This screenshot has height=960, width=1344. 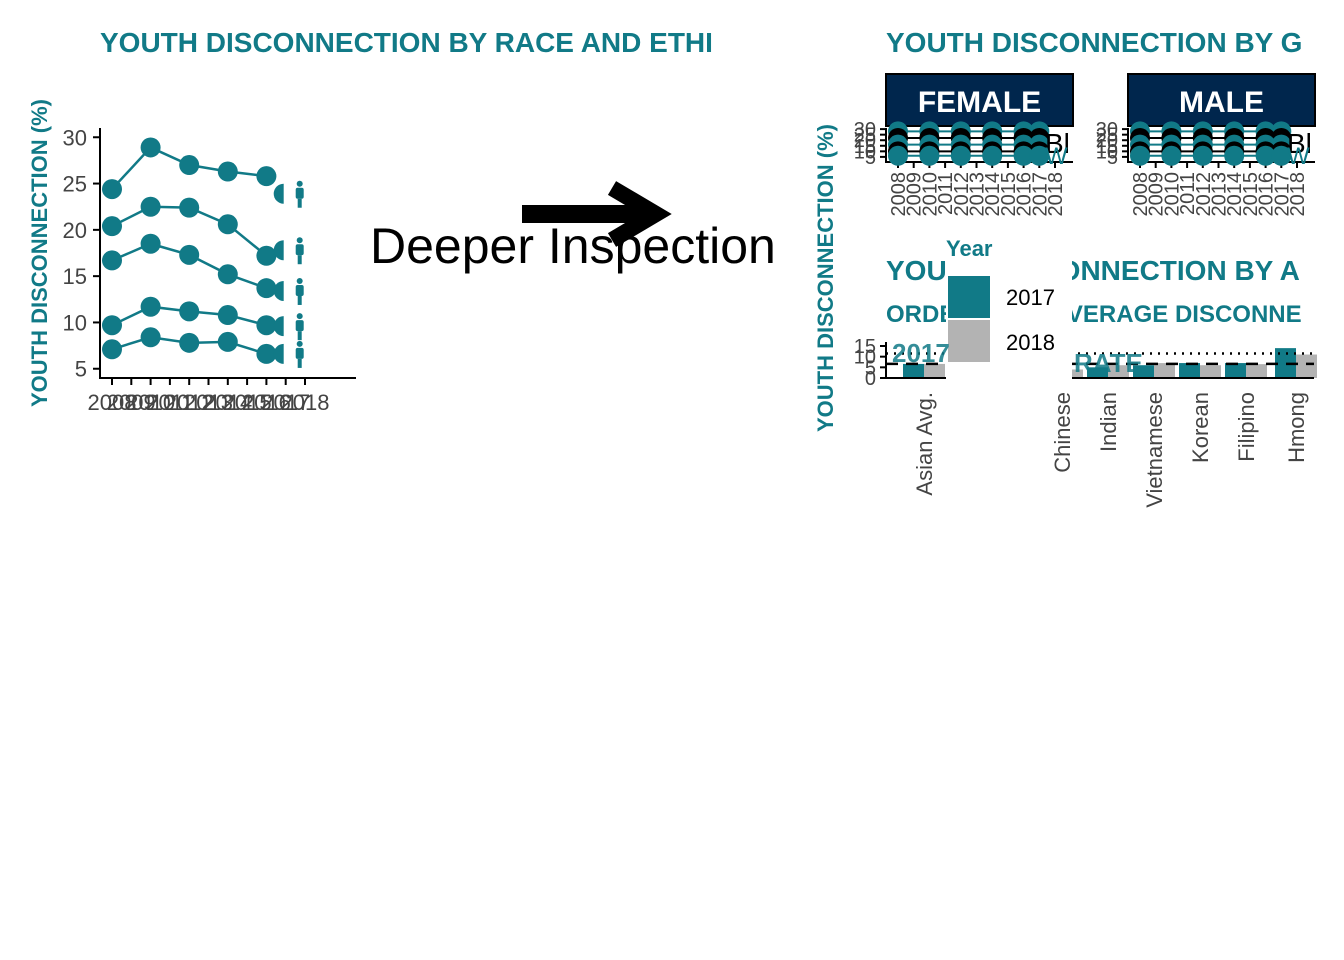 I want to click on x-tick-label: 2012, so click(x=962, y=194).